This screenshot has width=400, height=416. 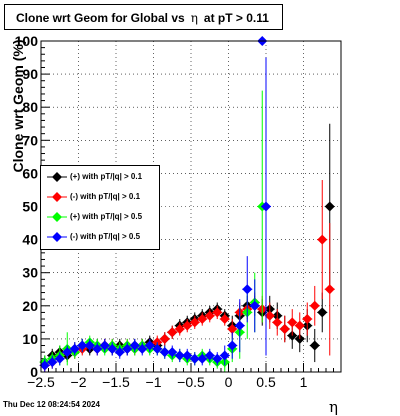 I want to click on y-tick-label: 80, so click(x=30, y=107).